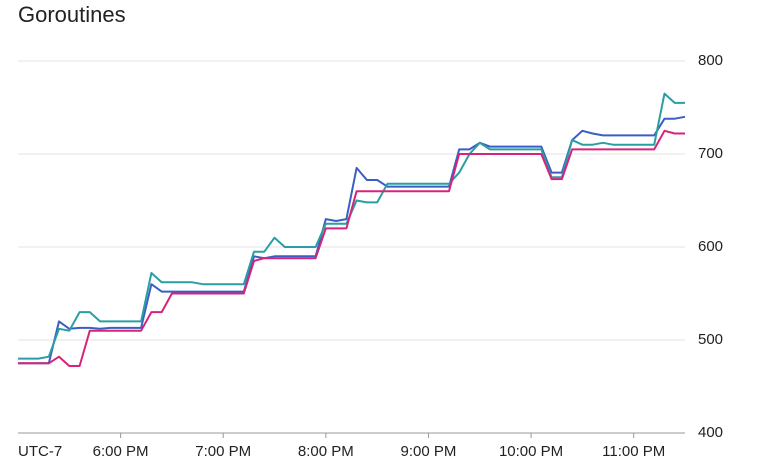 The image size is (768, 467). I want to click on x-tick-label: 9:00 PM, so click(429, 451).